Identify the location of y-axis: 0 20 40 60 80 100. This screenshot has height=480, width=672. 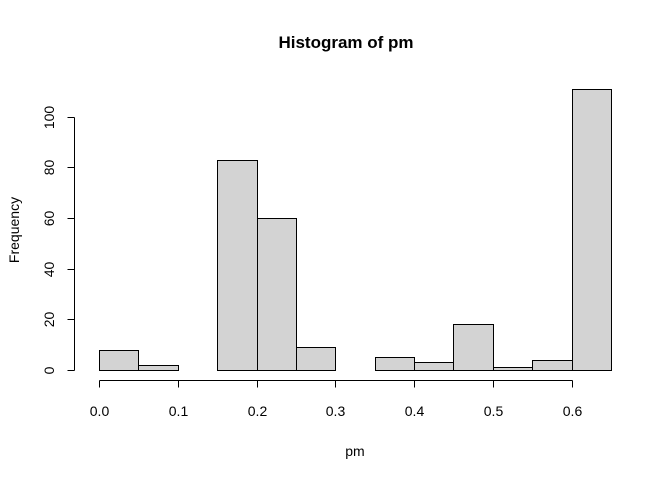
(58, 240).